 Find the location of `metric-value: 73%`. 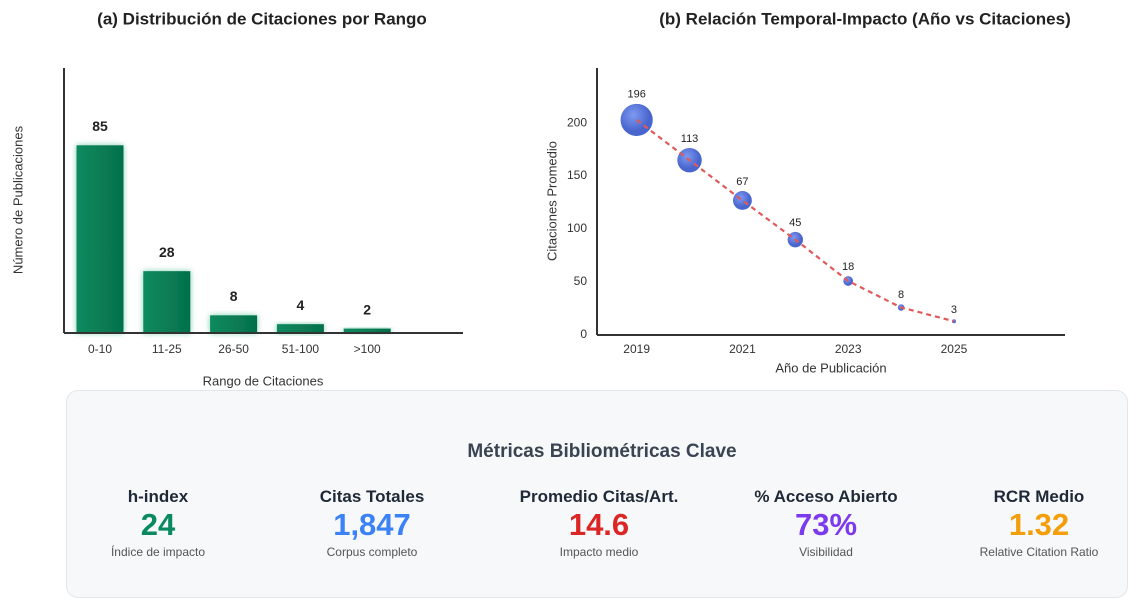

metric-value: 73% is located at coordinates (826, 524).